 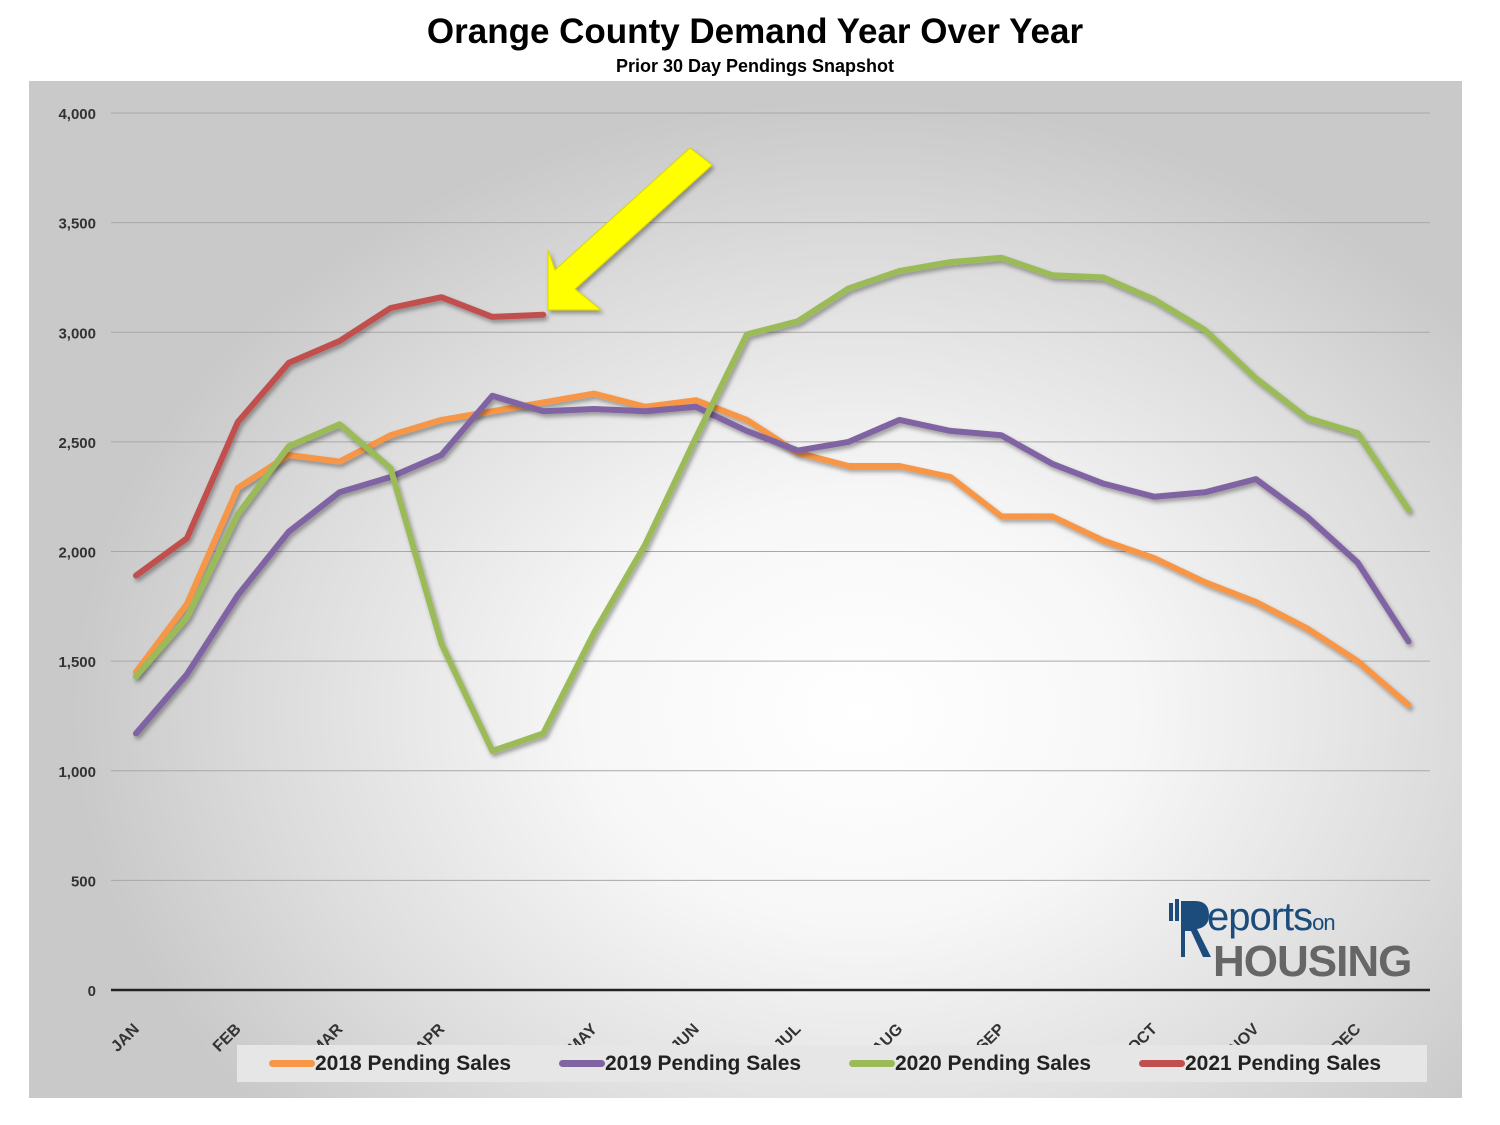 I want to click on legend-label: 2021 Pending Sales, so click(x=1283, y=1063).